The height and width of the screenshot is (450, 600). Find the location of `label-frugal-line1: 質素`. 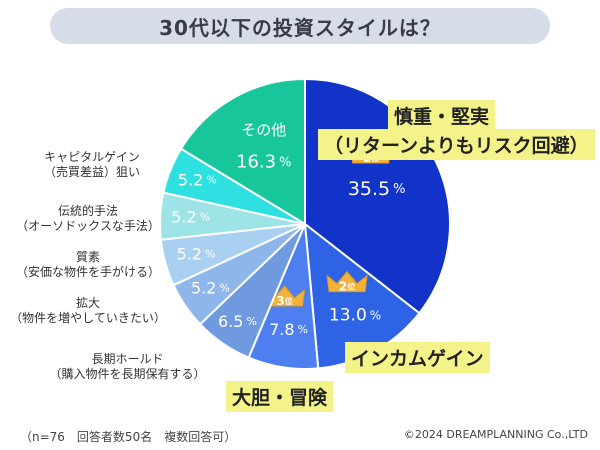

label-frugal-line1: 質素 is located at coordinates (87, 257).